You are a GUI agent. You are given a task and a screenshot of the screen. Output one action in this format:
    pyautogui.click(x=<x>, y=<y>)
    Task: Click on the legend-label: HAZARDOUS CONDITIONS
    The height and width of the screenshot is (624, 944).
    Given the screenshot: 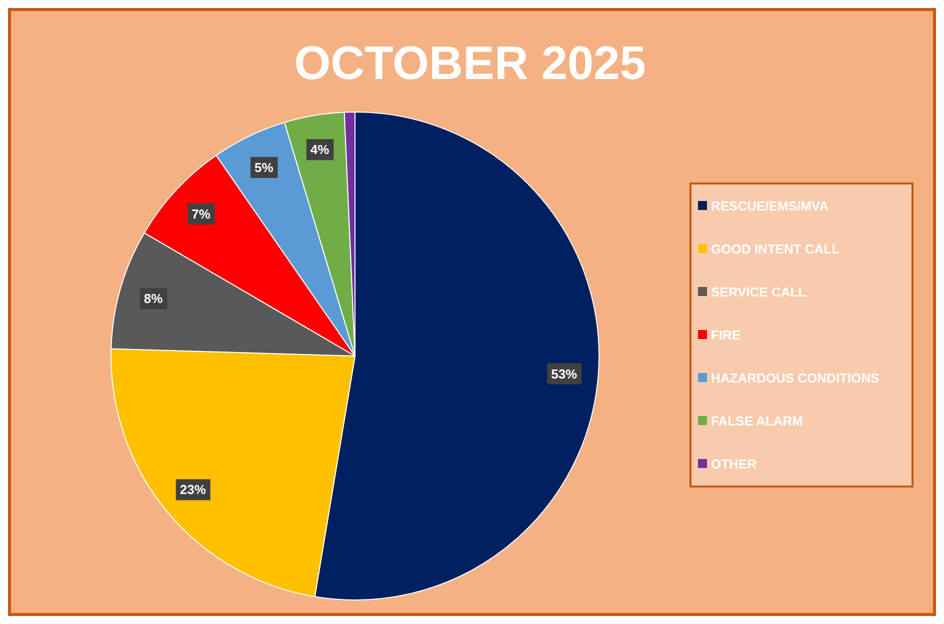 What is the action you would take?
    pyautogui.click(x=795, y=378)
    